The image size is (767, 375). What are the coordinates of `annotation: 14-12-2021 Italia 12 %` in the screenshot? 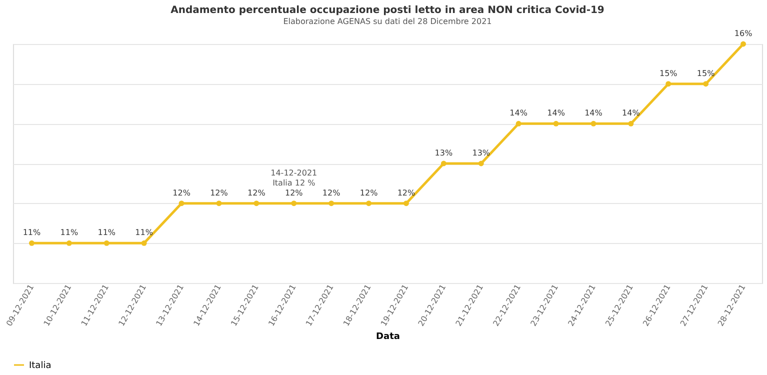 It's located at (294, 178).